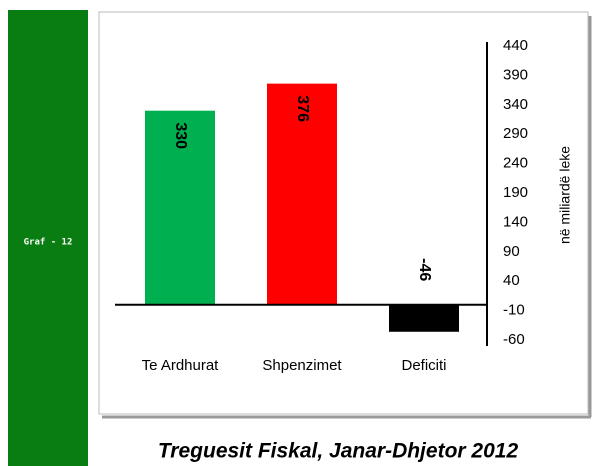  I want to click on y-tick-label: 340, so click(515, 104).